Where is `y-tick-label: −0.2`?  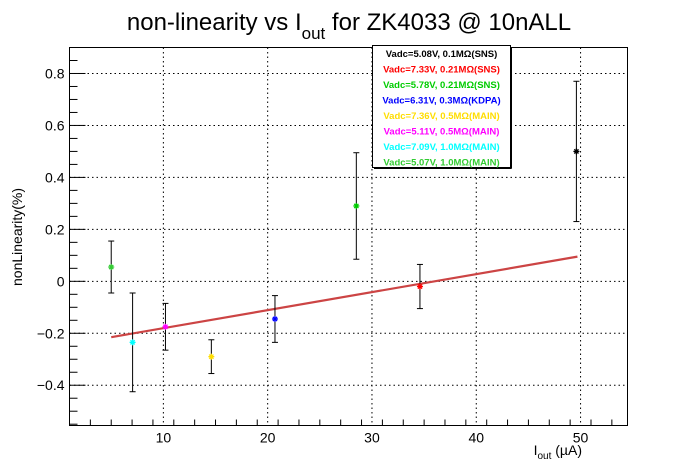 y-tick-label: −0.2 is located at coordinates (51, 333).